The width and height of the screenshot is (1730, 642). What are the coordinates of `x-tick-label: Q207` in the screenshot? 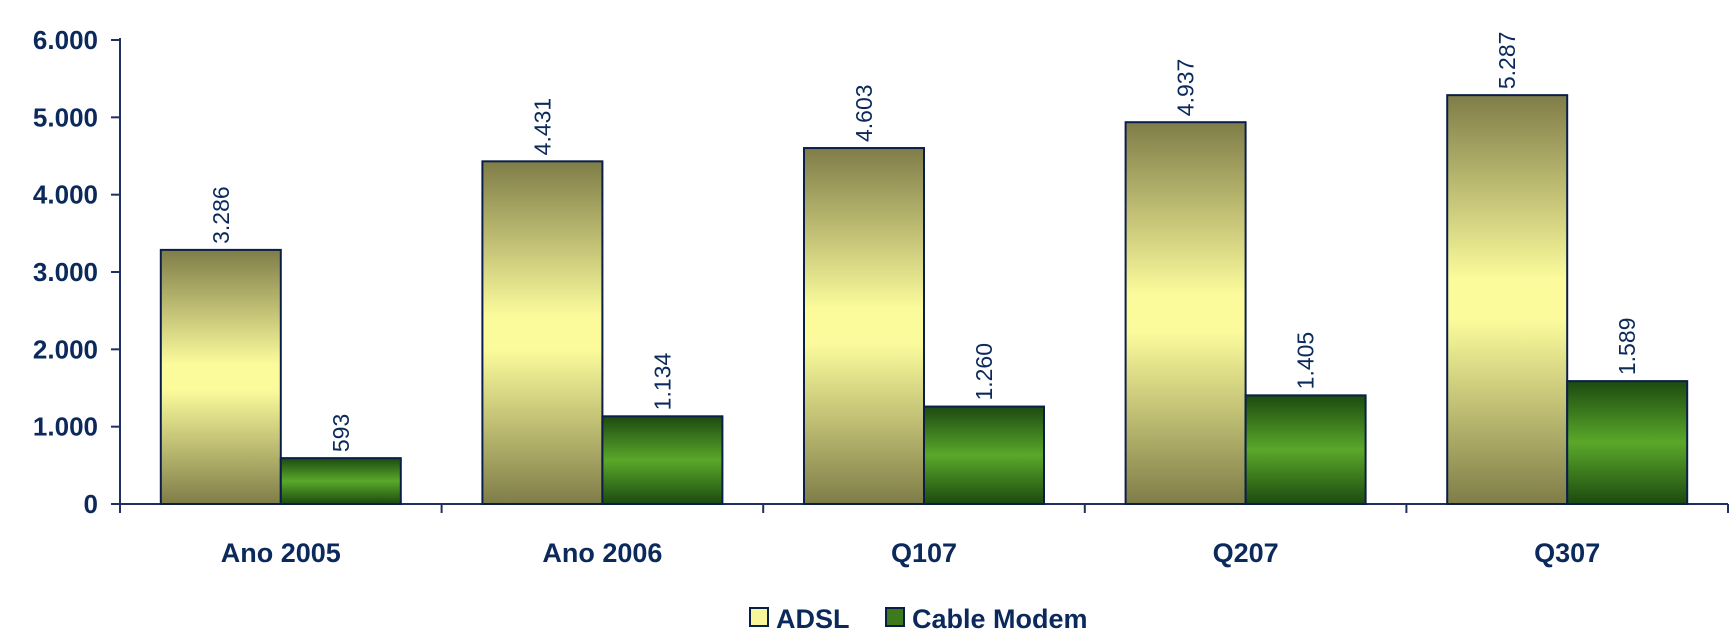 It's located at (1246, 553).